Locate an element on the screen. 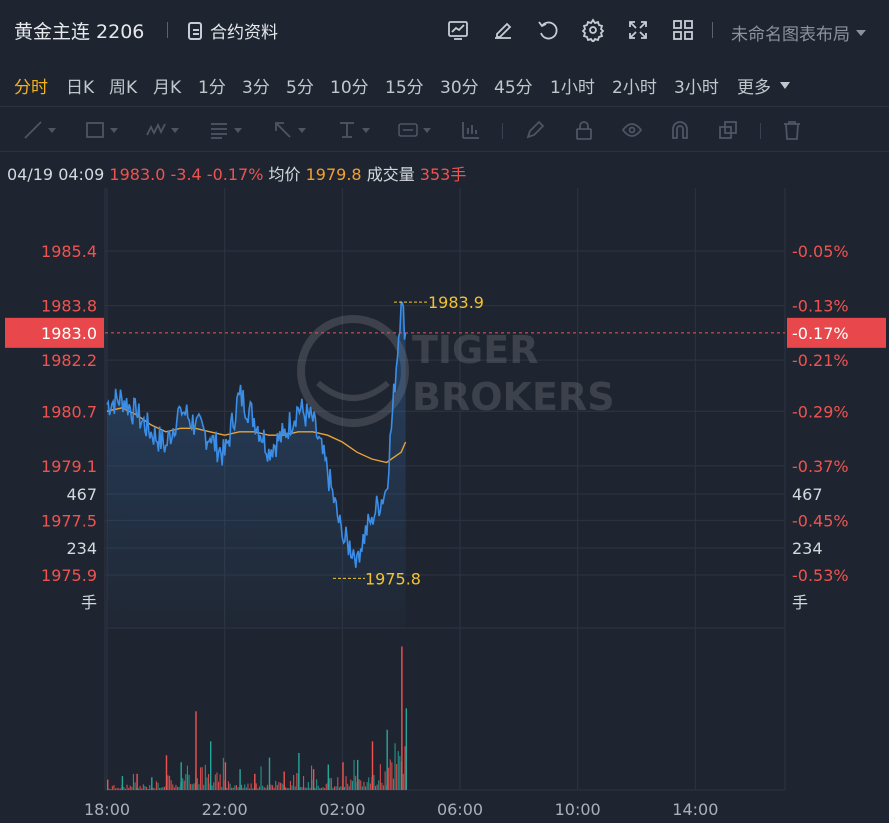  tab-month-k: 月K is located at coordinates (167, 88).